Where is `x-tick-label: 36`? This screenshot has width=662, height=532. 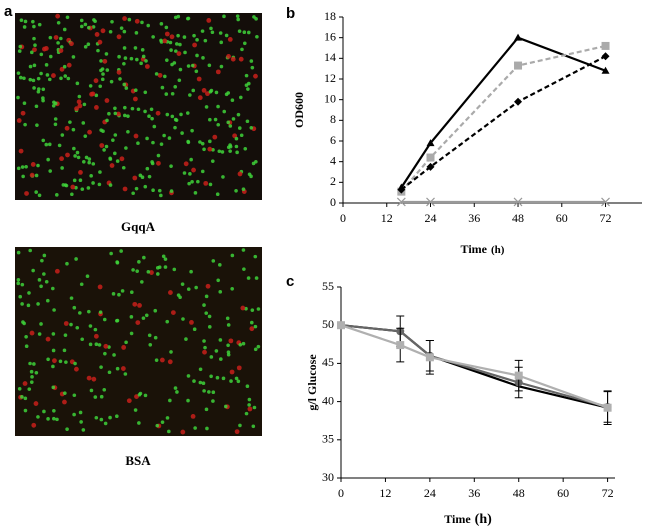
x-tick-label: 36 is located at coordinates (474, 493).